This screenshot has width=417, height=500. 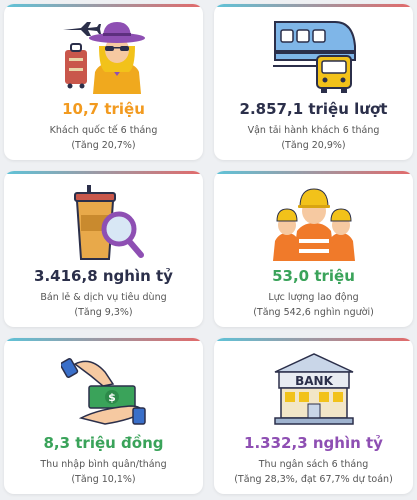 I want to click on stat-value: 2.857,1 triệu lượt, so click(x=313, y=109).